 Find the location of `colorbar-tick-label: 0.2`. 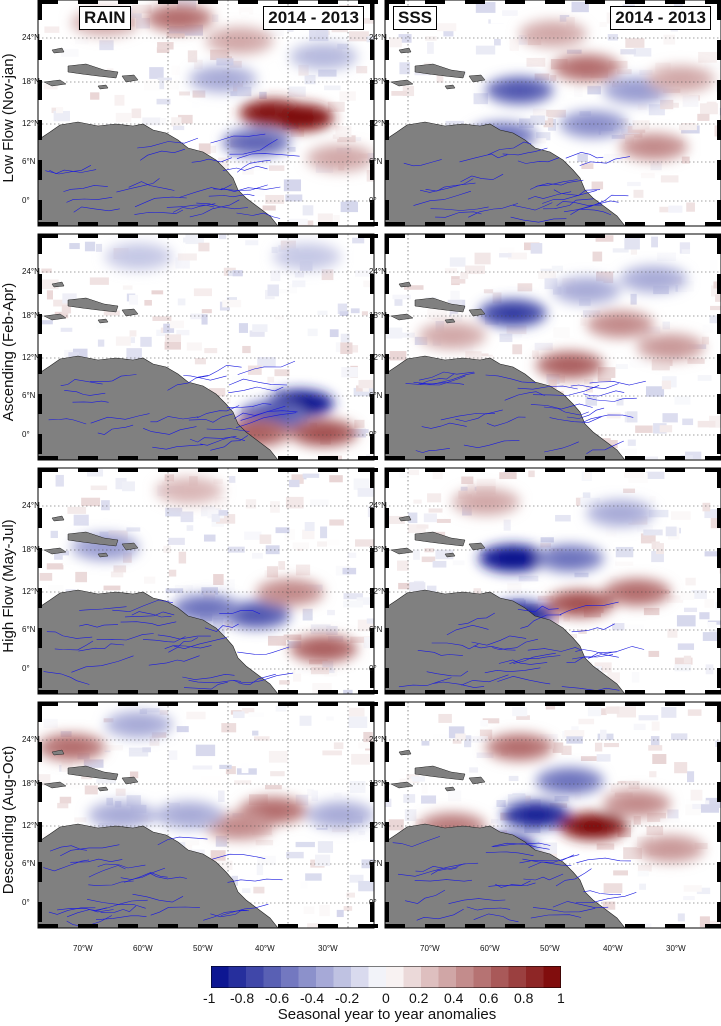

colorbar-tick-label: 0.2 is located at coordinates (419, 998).